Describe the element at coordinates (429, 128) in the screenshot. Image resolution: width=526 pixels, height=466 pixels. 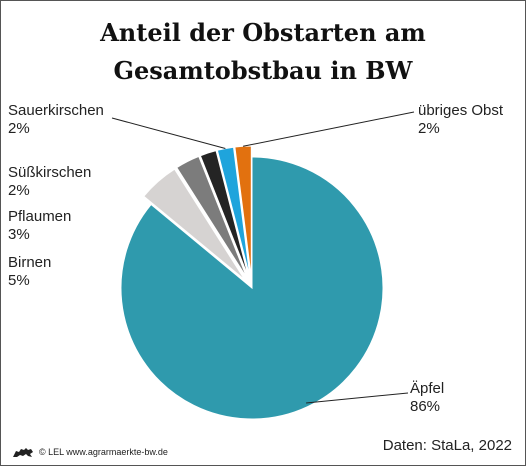
I see `label-uebriges-obst-value: 2%` at that location.